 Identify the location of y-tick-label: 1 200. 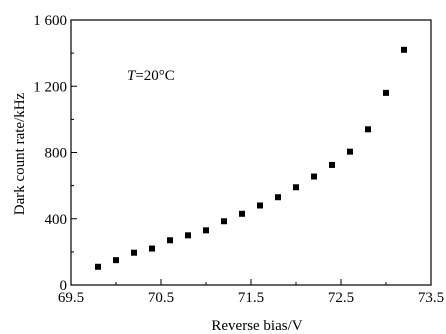
(50, 87).